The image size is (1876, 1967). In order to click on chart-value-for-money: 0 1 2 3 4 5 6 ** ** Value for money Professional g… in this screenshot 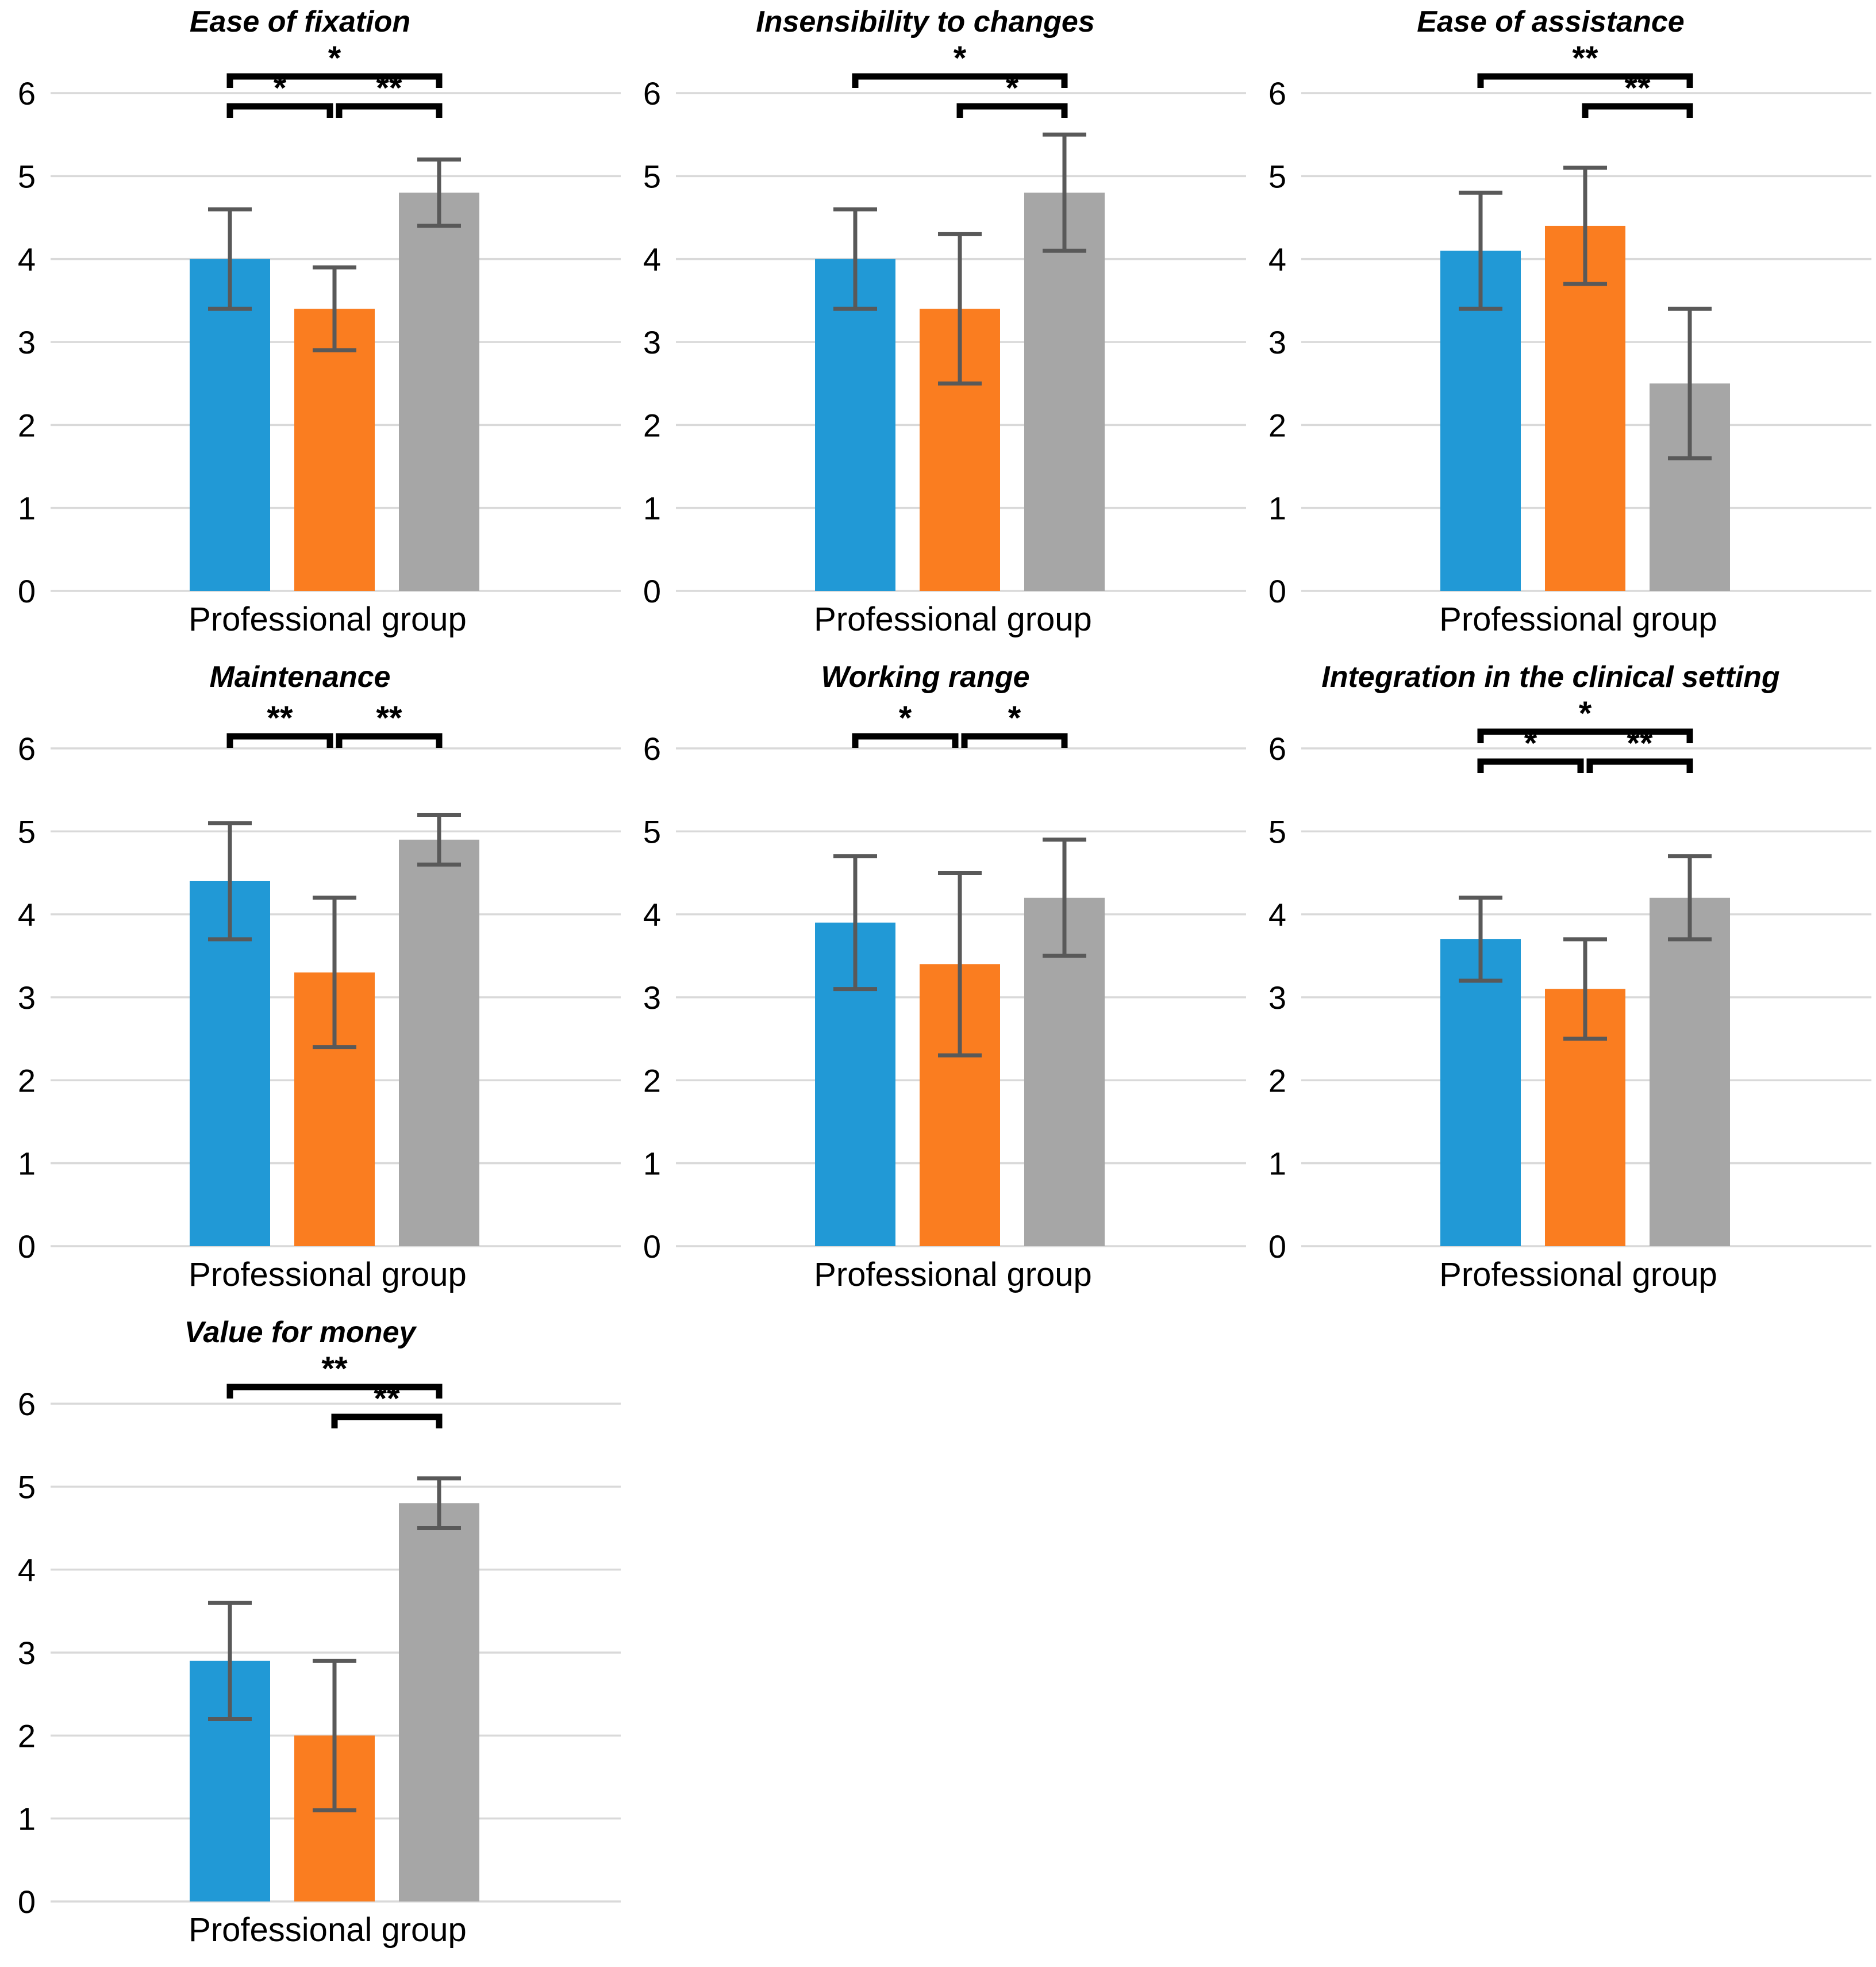, I will do `click(312, 1638)`.